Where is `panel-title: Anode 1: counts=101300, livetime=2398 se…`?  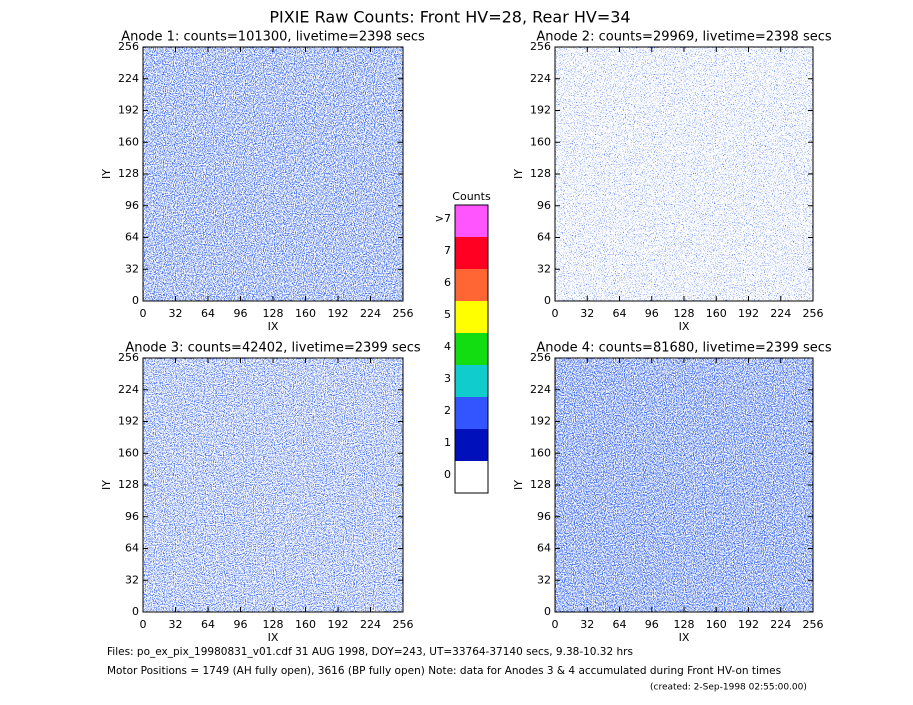
panel-title: Anode 1: counts=101300, livetime=2398 se… is located at coordinates (273, 37).